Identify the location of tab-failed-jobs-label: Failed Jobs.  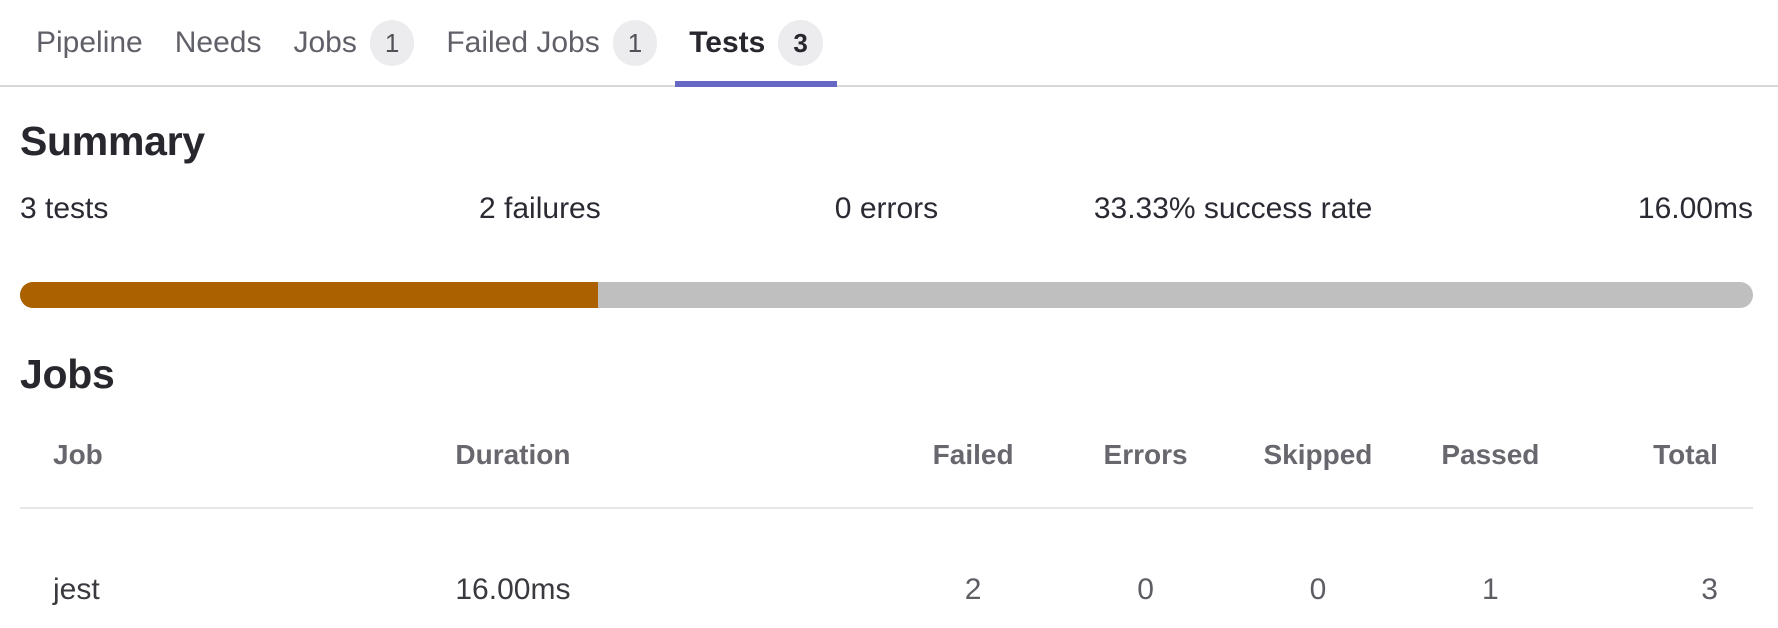
(523, 42).